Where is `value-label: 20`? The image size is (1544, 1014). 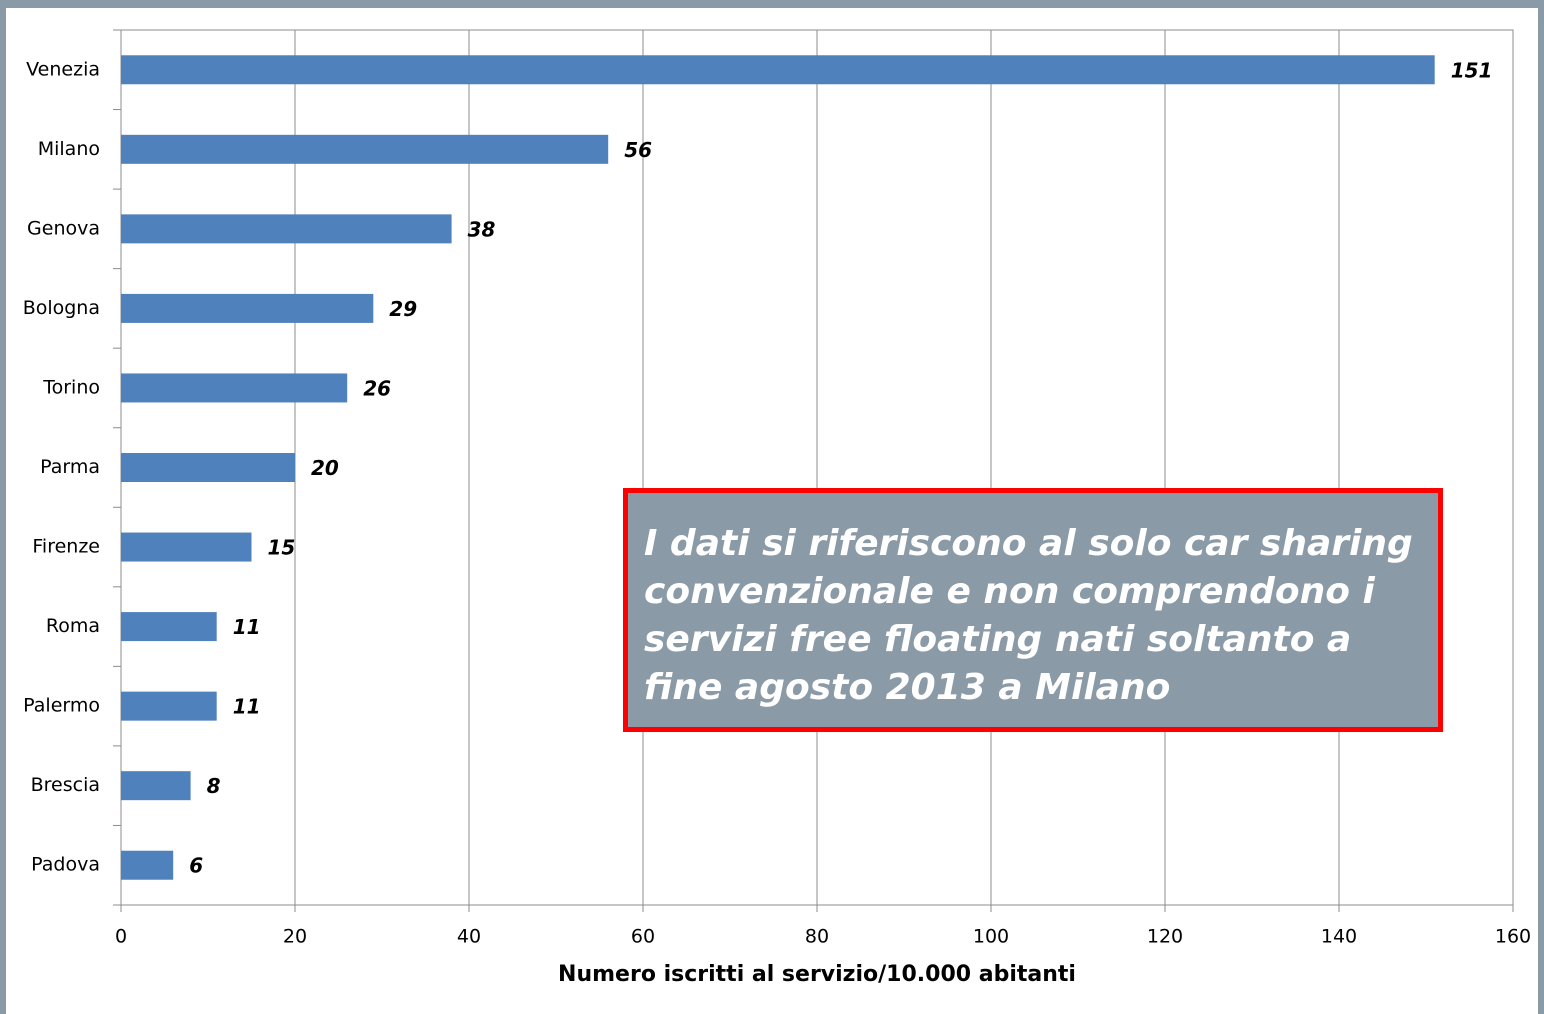 value-label: 20 is located at coordinates (325, 468).